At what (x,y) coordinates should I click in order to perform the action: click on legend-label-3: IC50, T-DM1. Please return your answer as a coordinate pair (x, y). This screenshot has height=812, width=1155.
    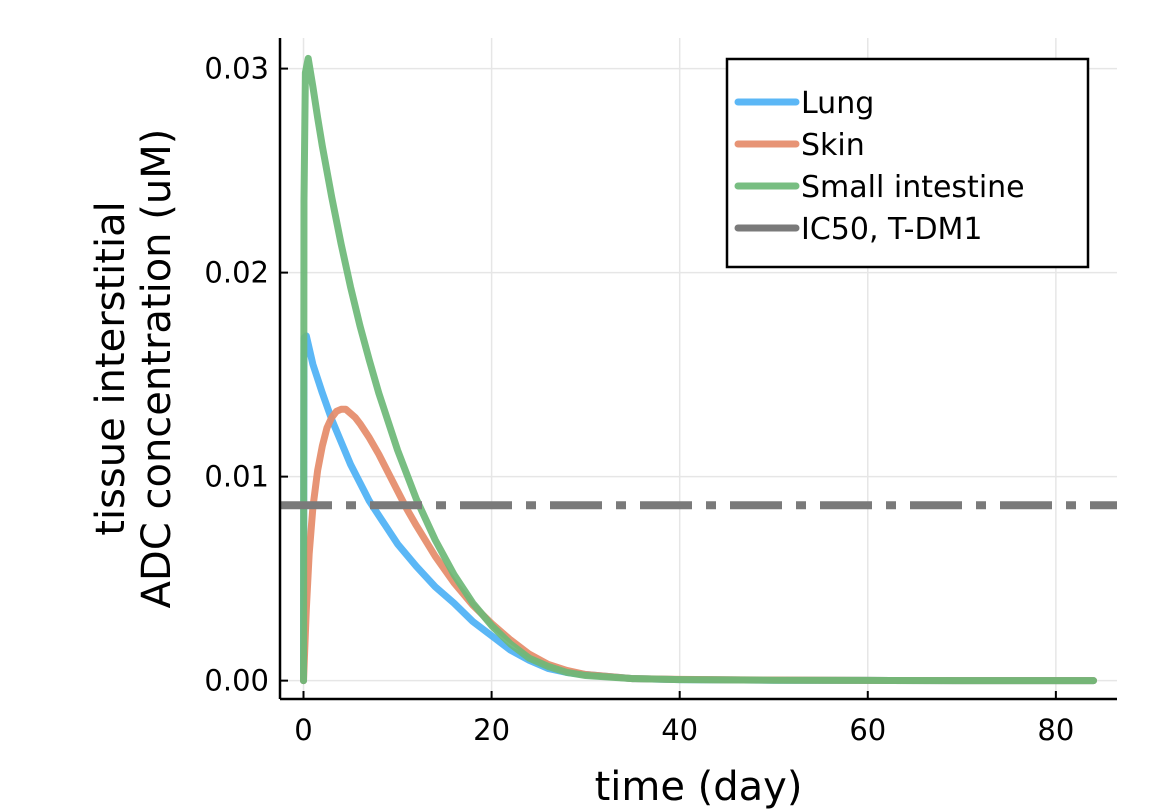
    Looking at the image, I should click on (892, 229).